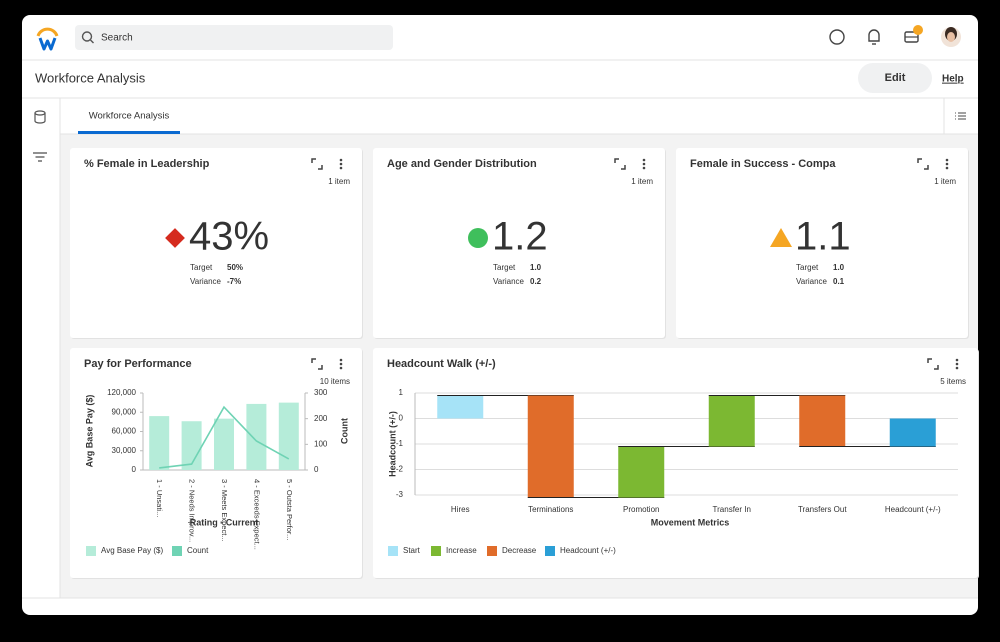  What do you see at coordinates (822, 509) in the screenshot?
I see `x-tick-label: Transfers Out` at bounding box center [822, 509].